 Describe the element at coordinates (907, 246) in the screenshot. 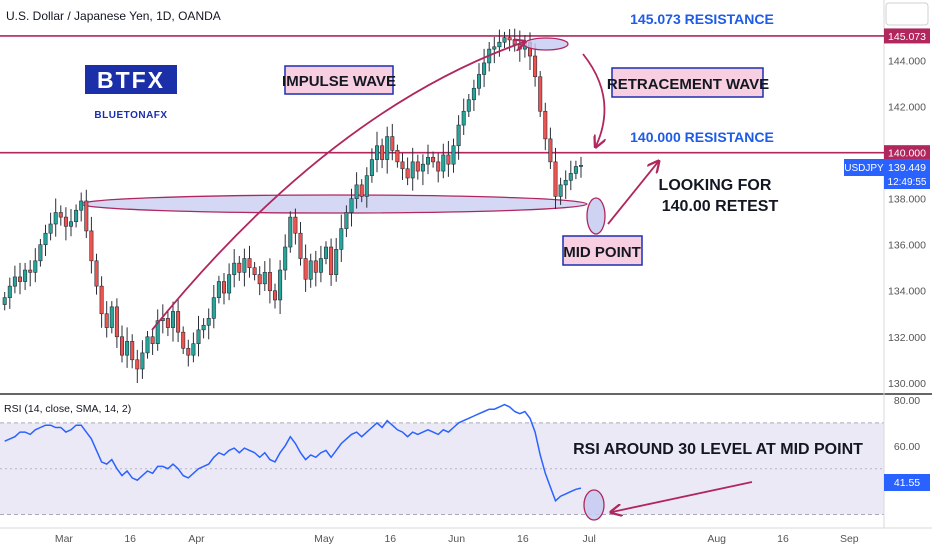

I see `price-tick-label: 136.000` at that location.